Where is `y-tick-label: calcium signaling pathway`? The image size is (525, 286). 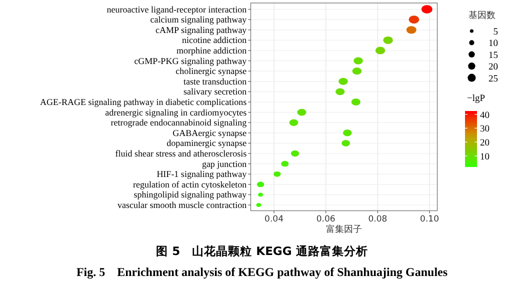
y-tick-label: calcium signaling pathway is located at coordinates (199, 19).